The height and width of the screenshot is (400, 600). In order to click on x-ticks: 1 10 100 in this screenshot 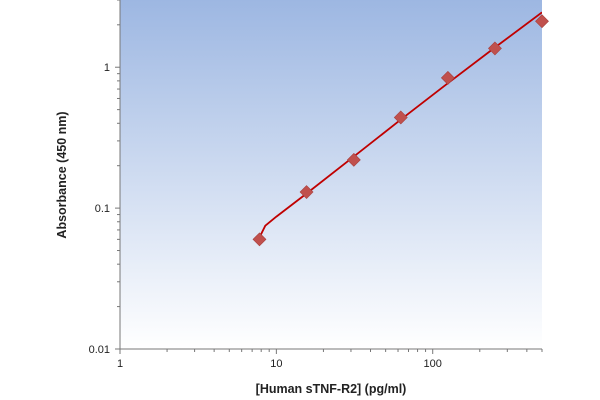, I will do `click(330, 359)`.